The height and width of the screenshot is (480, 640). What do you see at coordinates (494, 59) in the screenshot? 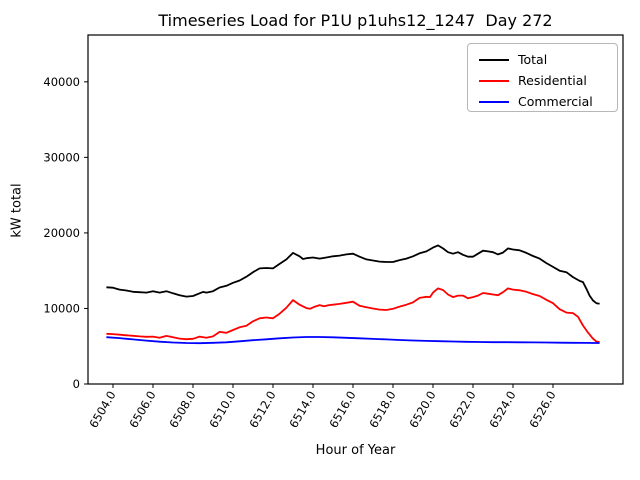
I see `legend-line-total` at bounding box center [494, 59].